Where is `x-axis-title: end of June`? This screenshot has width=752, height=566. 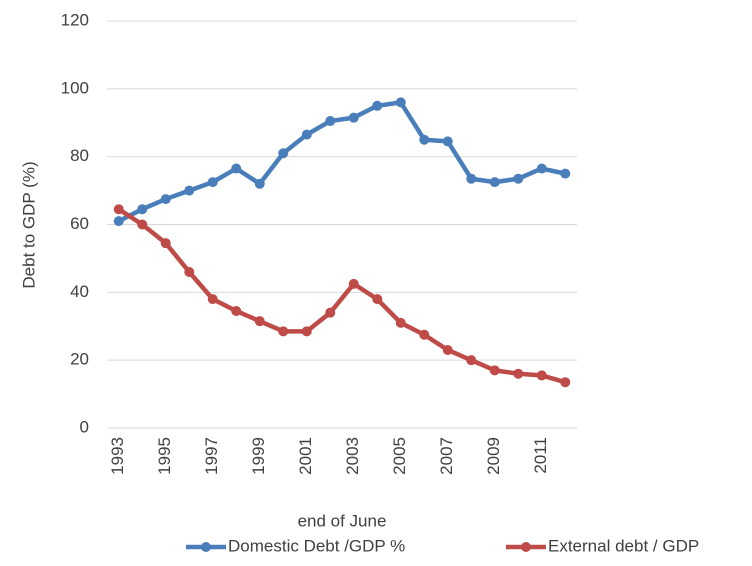 x-axis-title: end of June is located at coordinates (342, 520).